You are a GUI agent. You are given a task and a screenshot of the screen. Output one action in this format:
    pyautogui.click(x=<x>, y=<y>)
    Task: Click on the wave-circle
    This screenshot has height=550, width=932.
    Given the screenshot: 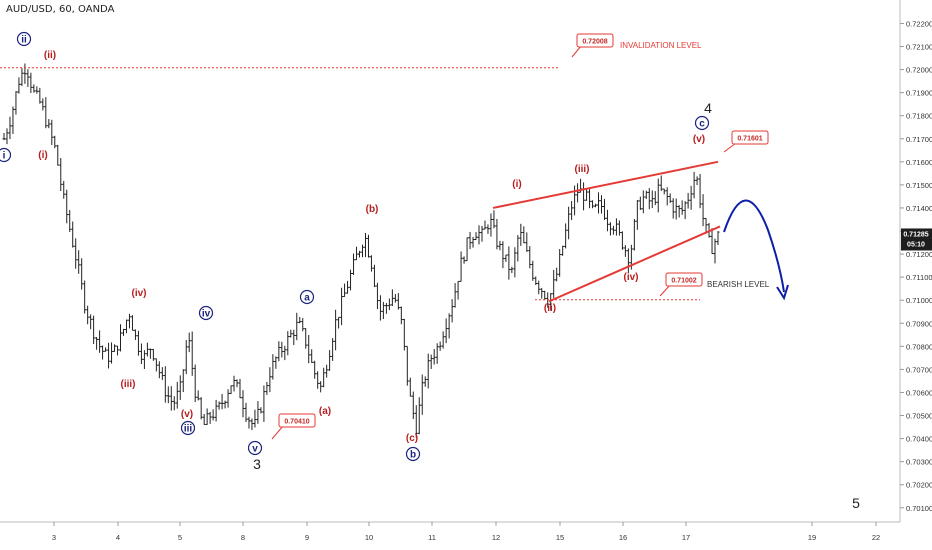 What is the action you would take?
    pyautogui.click(x=6, y=155)
    